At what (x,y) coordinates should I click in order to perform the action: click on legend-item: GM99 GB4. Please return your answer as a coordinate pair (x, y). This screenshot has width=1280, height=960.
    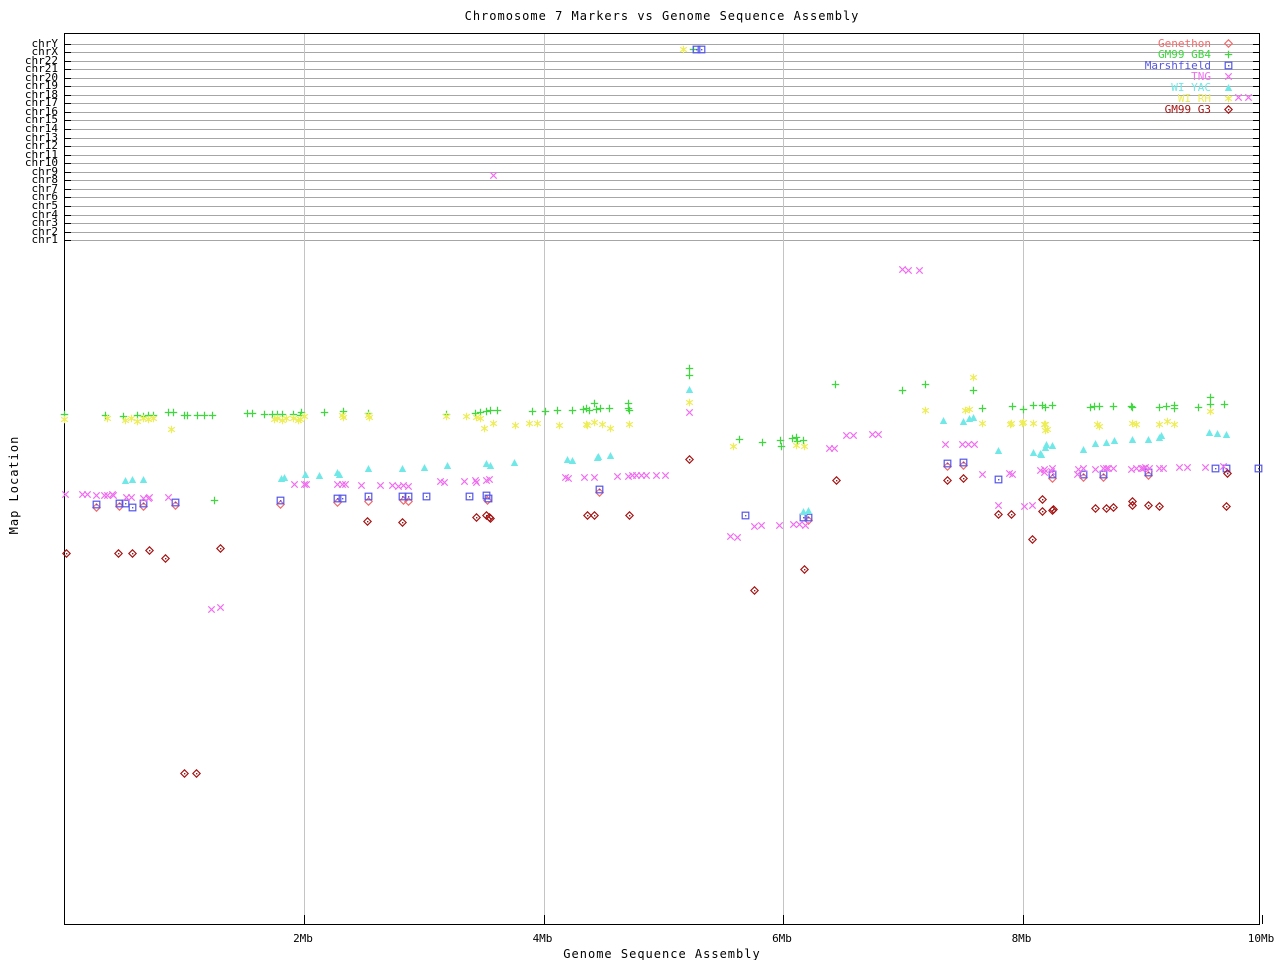
    Looking at the image, I should click on (1195, 54).